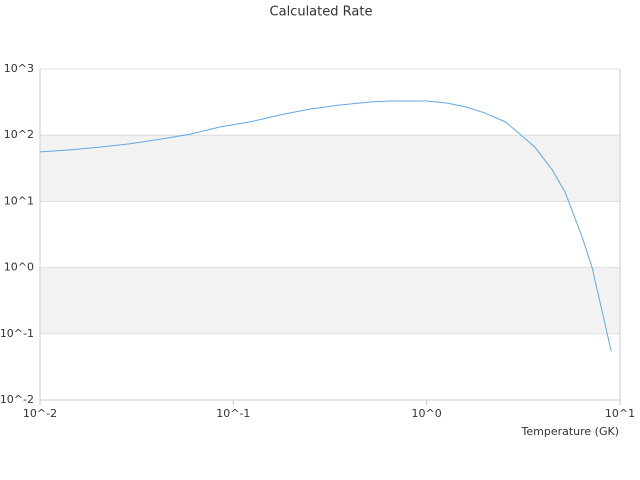 The width and height of the screenshot is (640, 480). Describe the element at coordinates (17, 399) in the screenshot. I see `y-tick-label: 10^-2` at that location.